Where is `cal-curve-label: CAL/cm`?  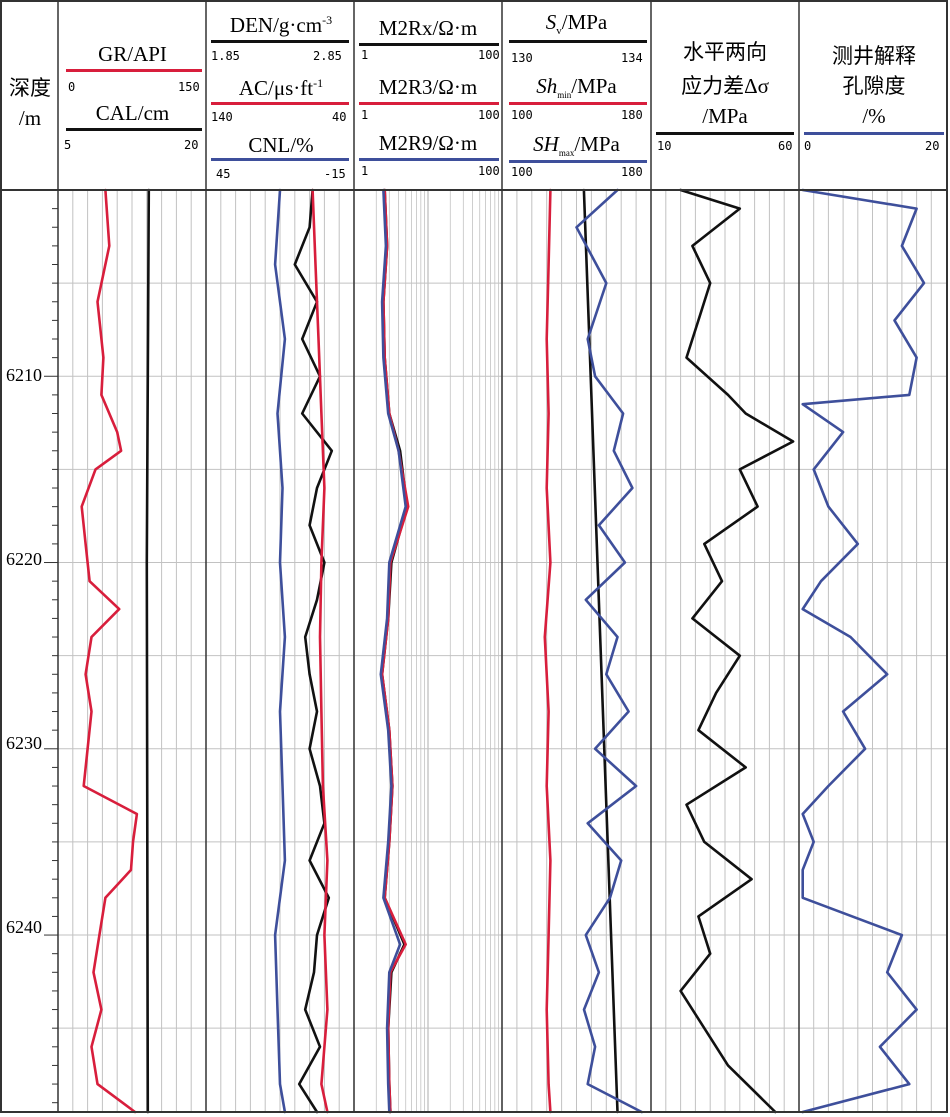 cal-curve-label: CAL/cm is located at coordinates (132, 113).